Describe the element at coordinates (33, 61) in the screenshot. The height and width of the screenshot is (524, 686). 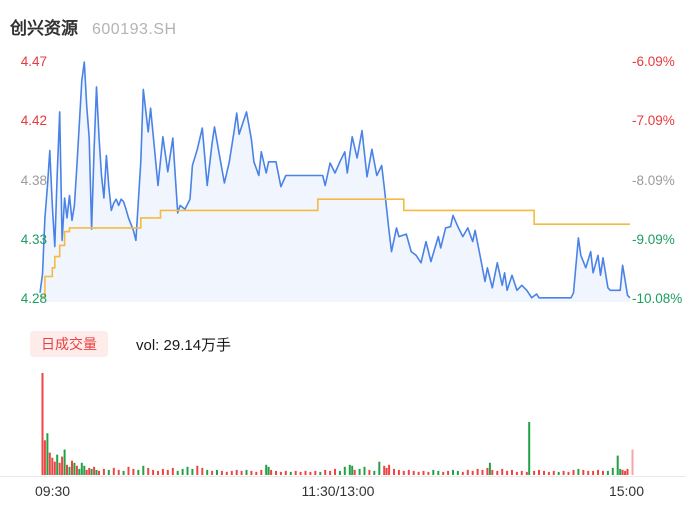
I see `price-axis-label: 4.47` at that location.